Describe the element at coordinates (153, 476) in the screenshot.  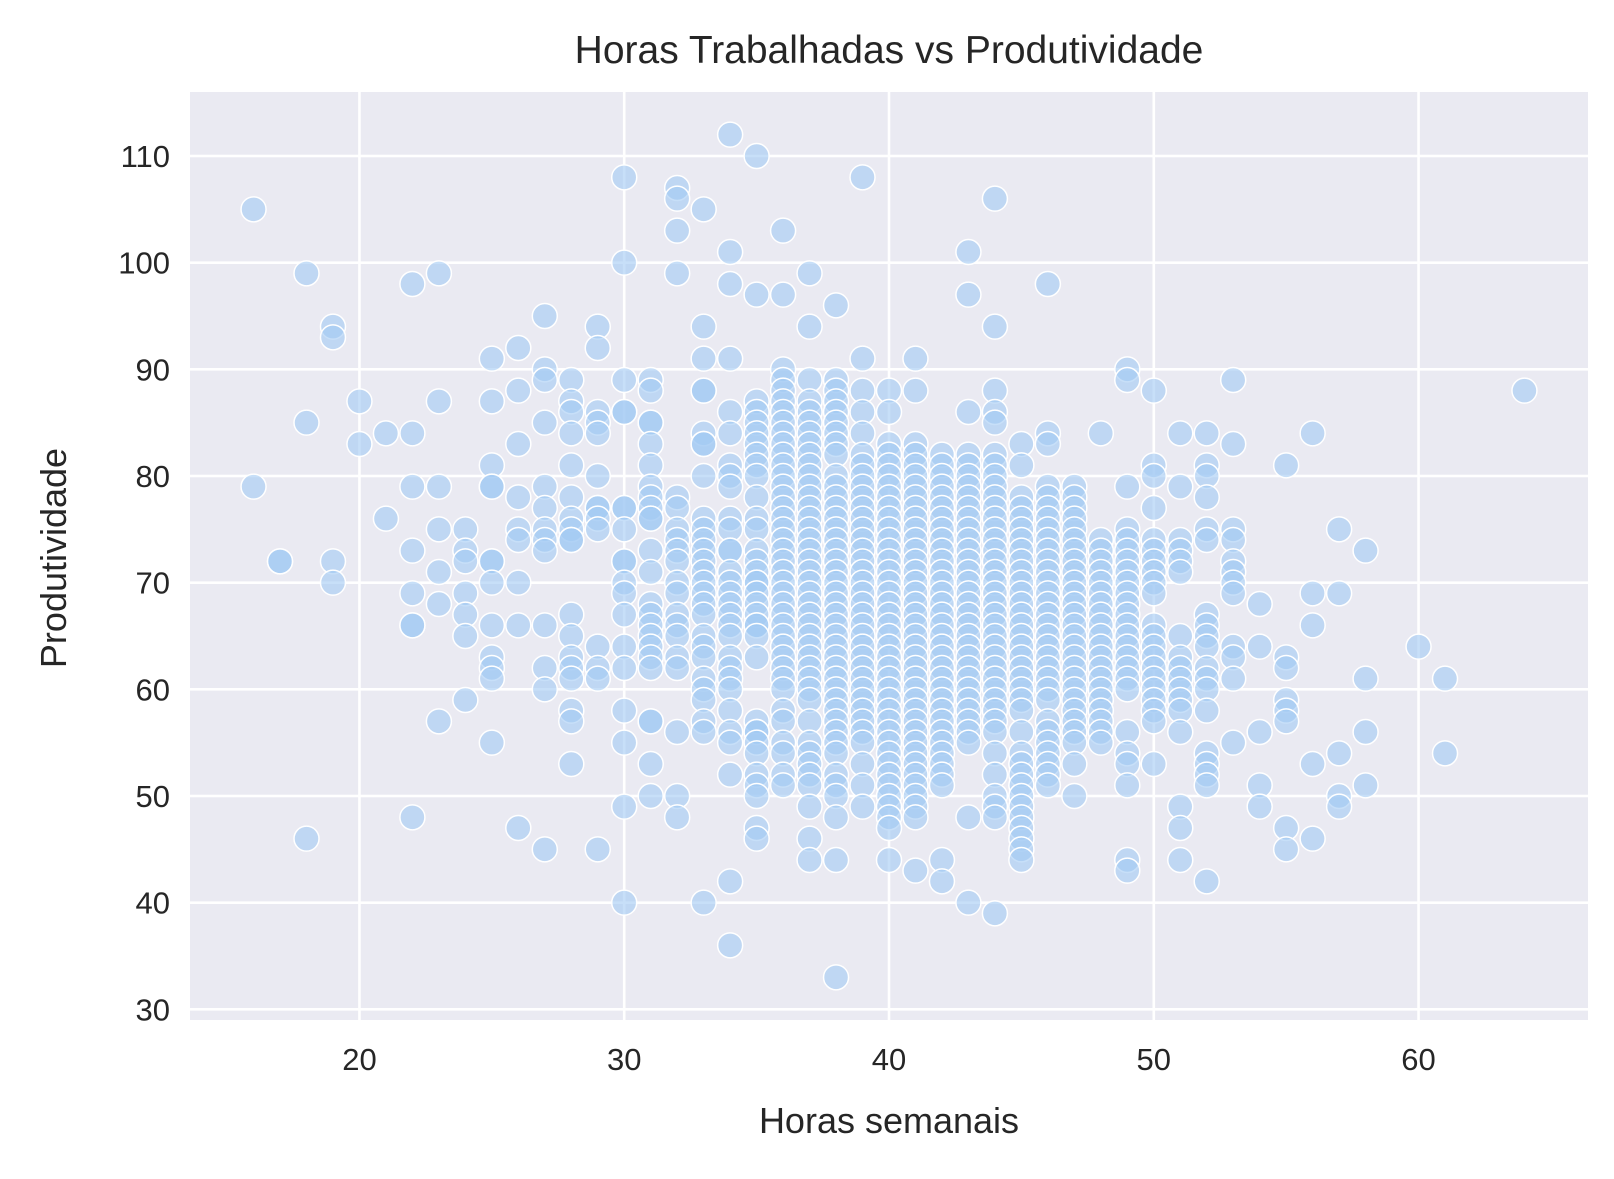
I see `y-tick-label: 80` at that location.